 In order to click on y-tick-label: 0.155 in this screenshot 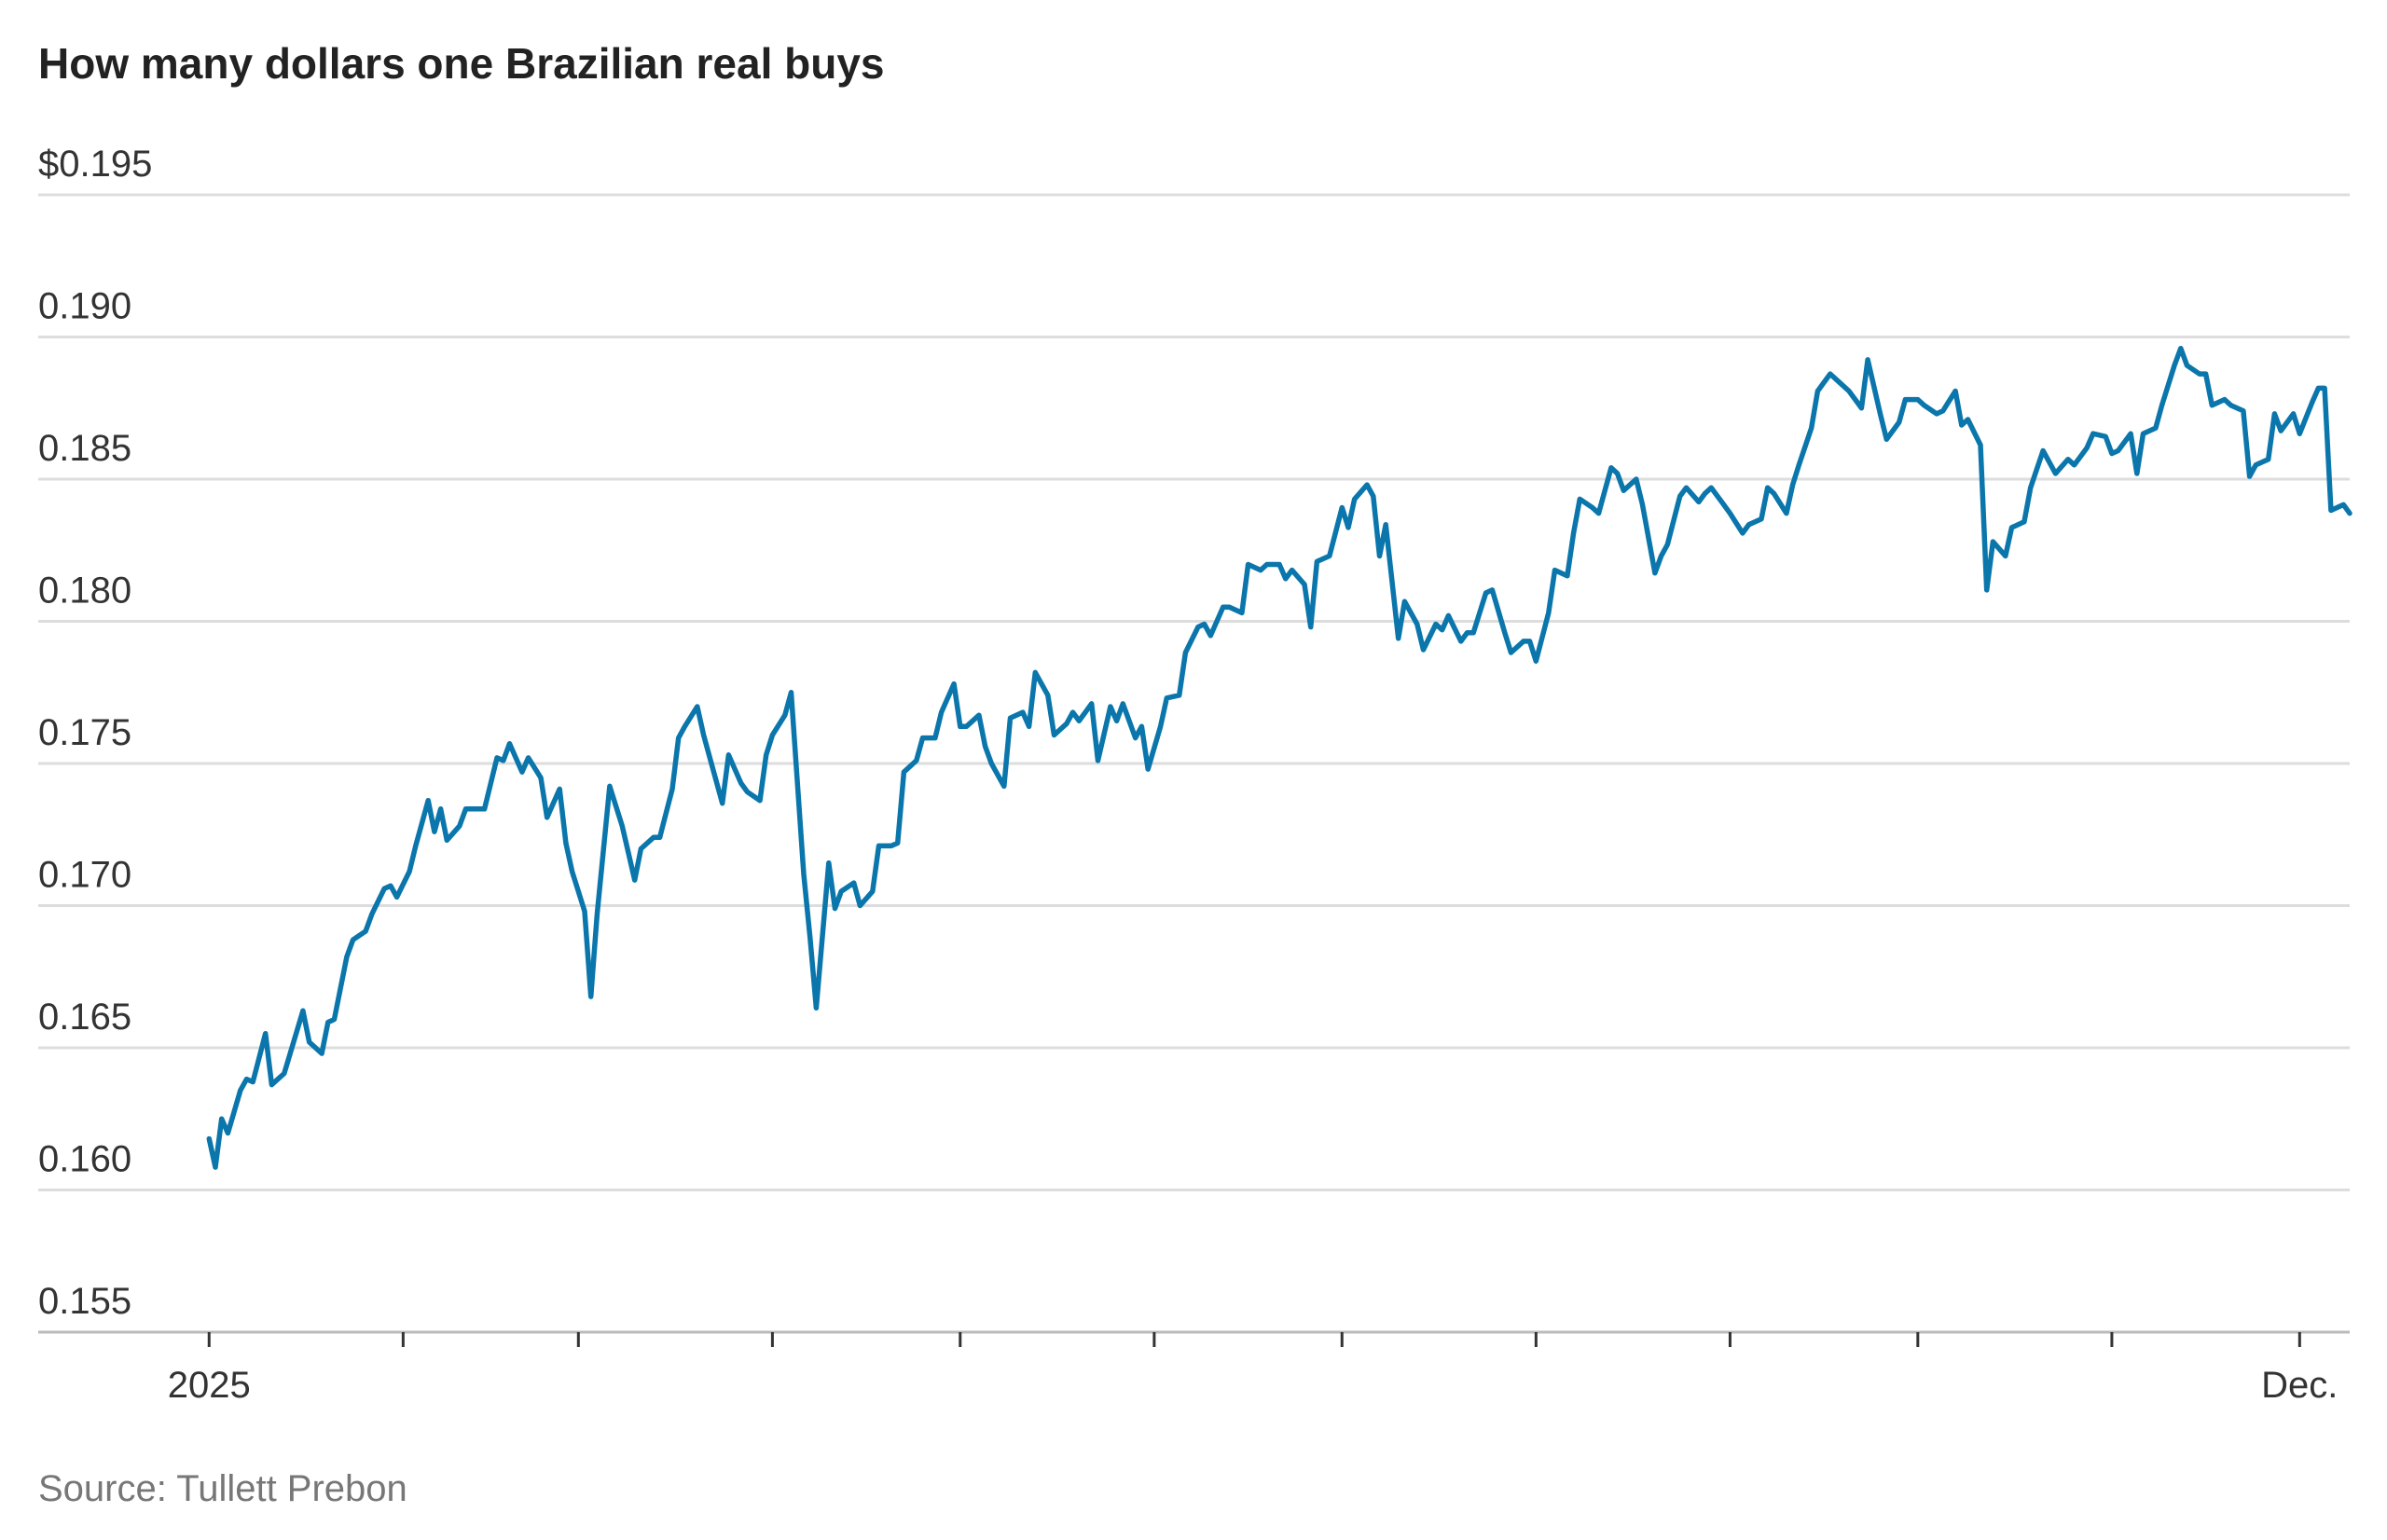, I will do `click(84, 1301)`.